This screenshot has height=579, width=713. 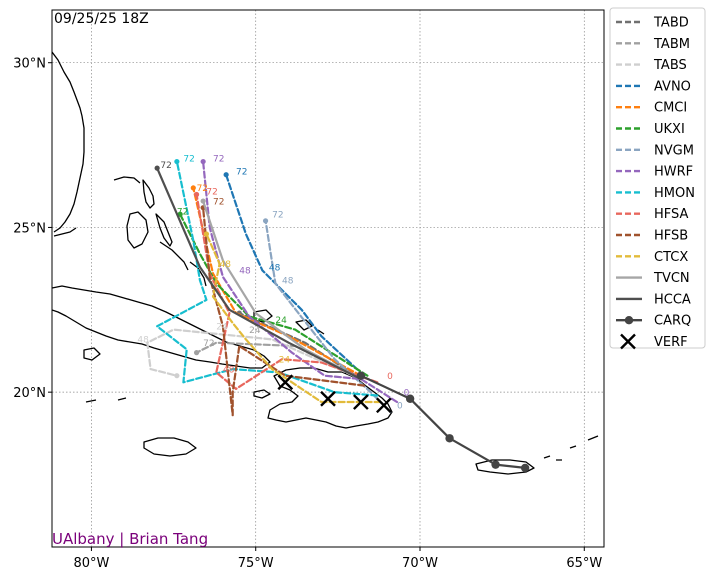 What do you see at coordinates (671, 23) in the screenshot?
I see `legend-label-tabd: TABD` at bounding box center [671, 23].